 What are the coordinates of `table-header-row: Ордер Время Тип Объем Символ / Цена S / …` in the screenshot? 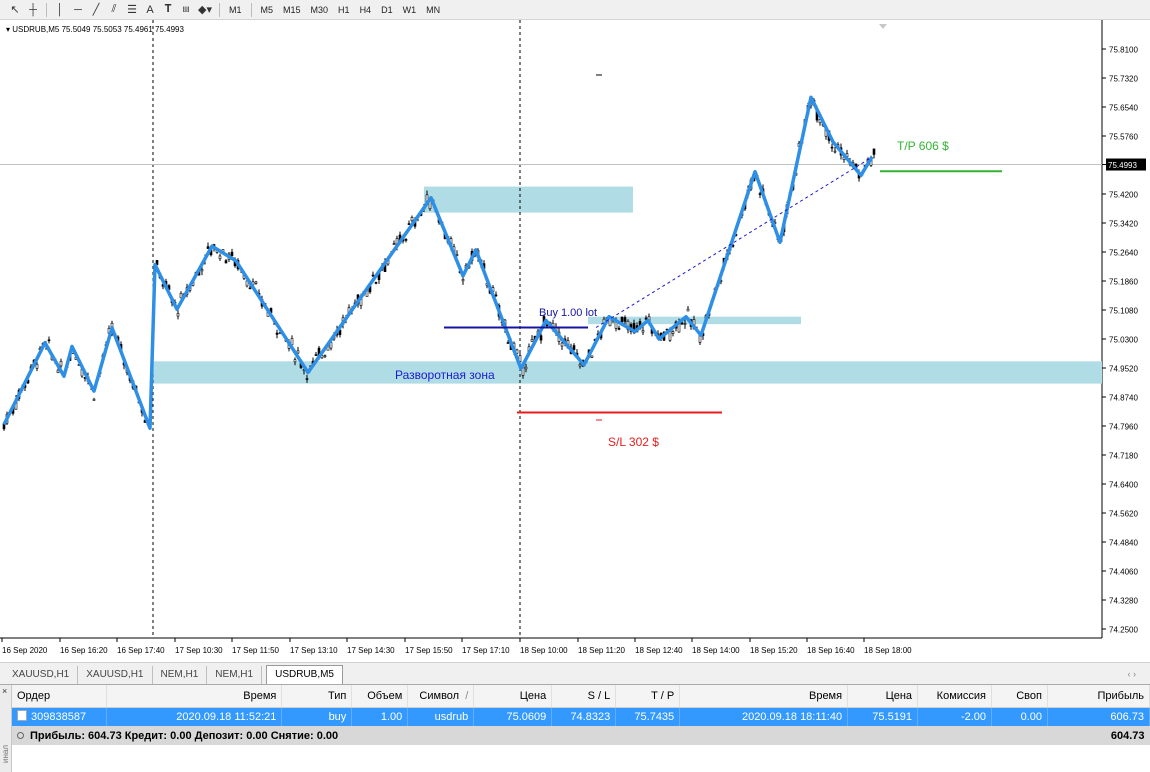 It's located at (581, 696).